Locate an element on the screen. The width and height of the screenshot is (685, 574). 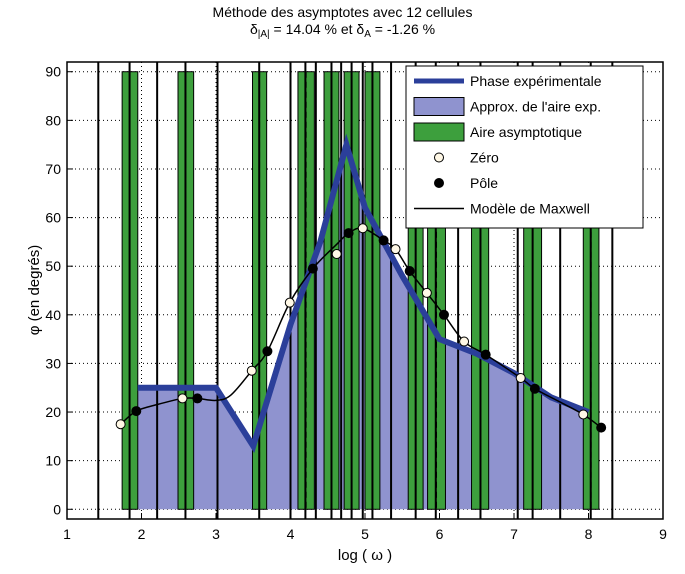
y-tick-label: 0 is located at coordinates (57, 509).